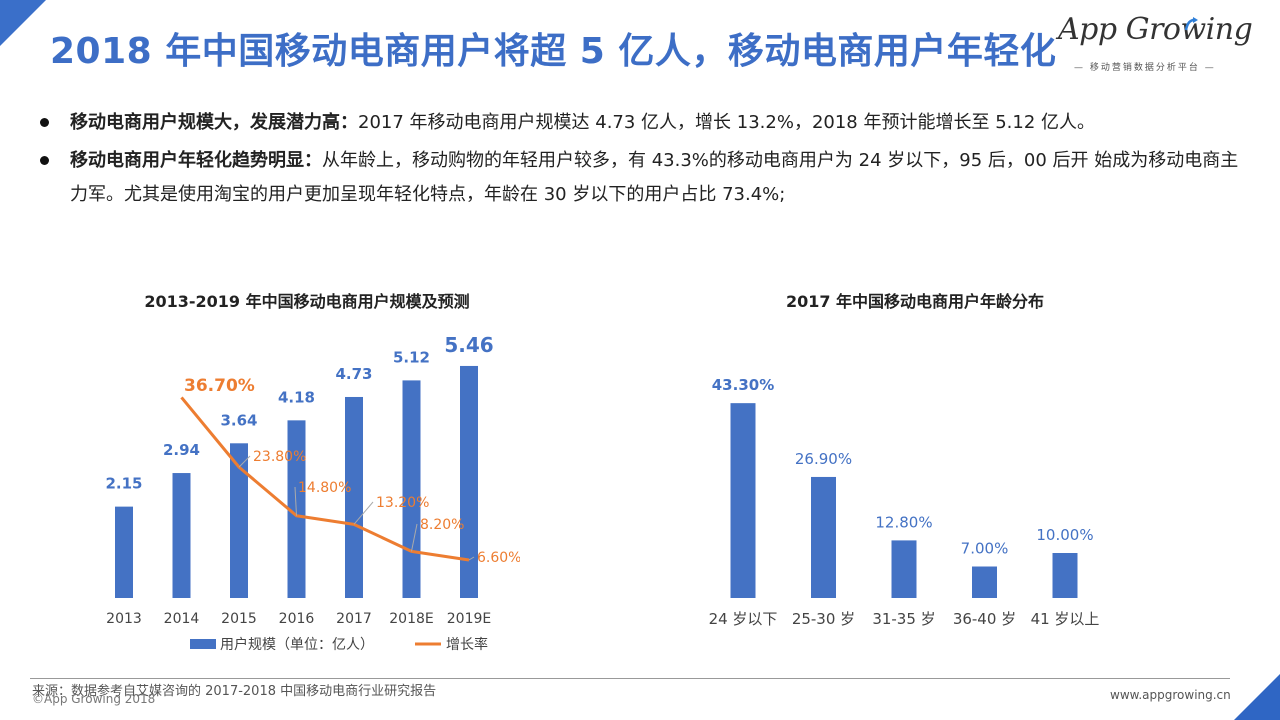  What do you see at coordinates (915, 301) in the screenshot?
I see `chart-title: 2017 年中国移动电商用户年龄分布` at bounding box center [915, 301].